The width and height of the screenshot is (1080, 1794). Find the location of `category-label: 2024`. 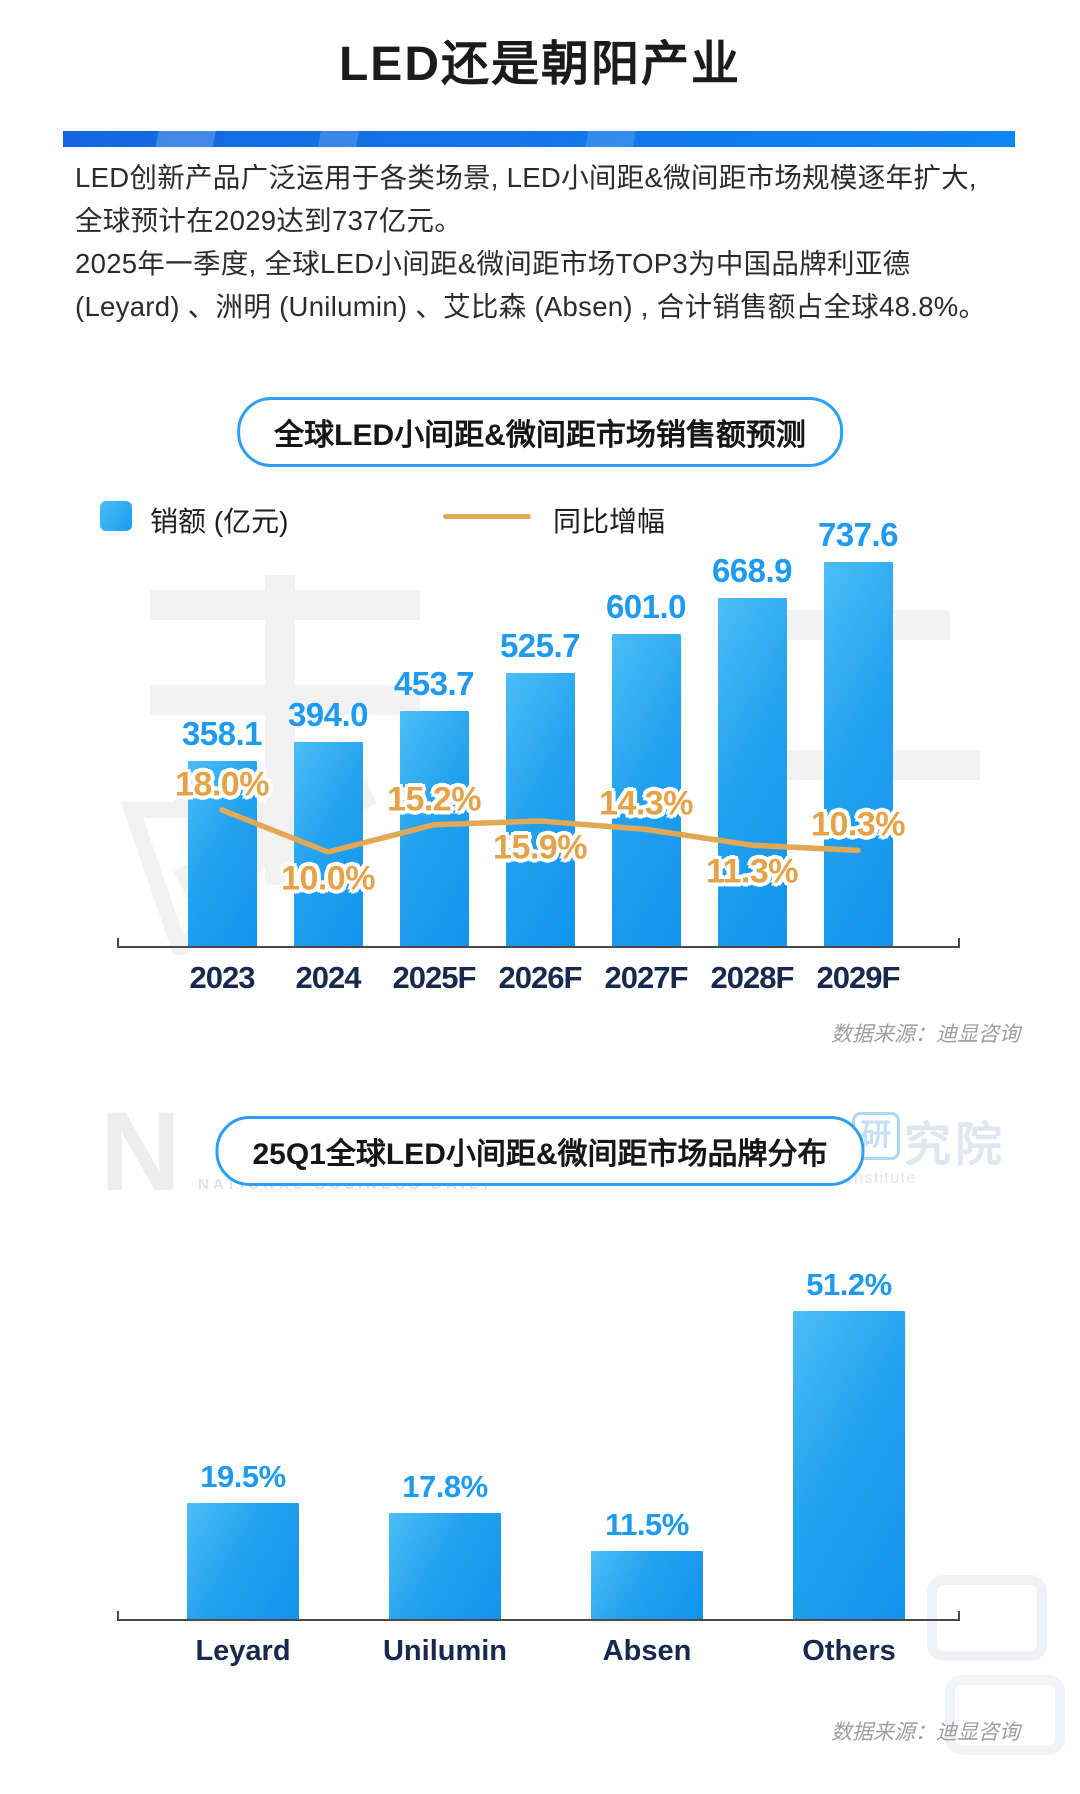

category-label: 2024 is located at coordinates (328, 977).